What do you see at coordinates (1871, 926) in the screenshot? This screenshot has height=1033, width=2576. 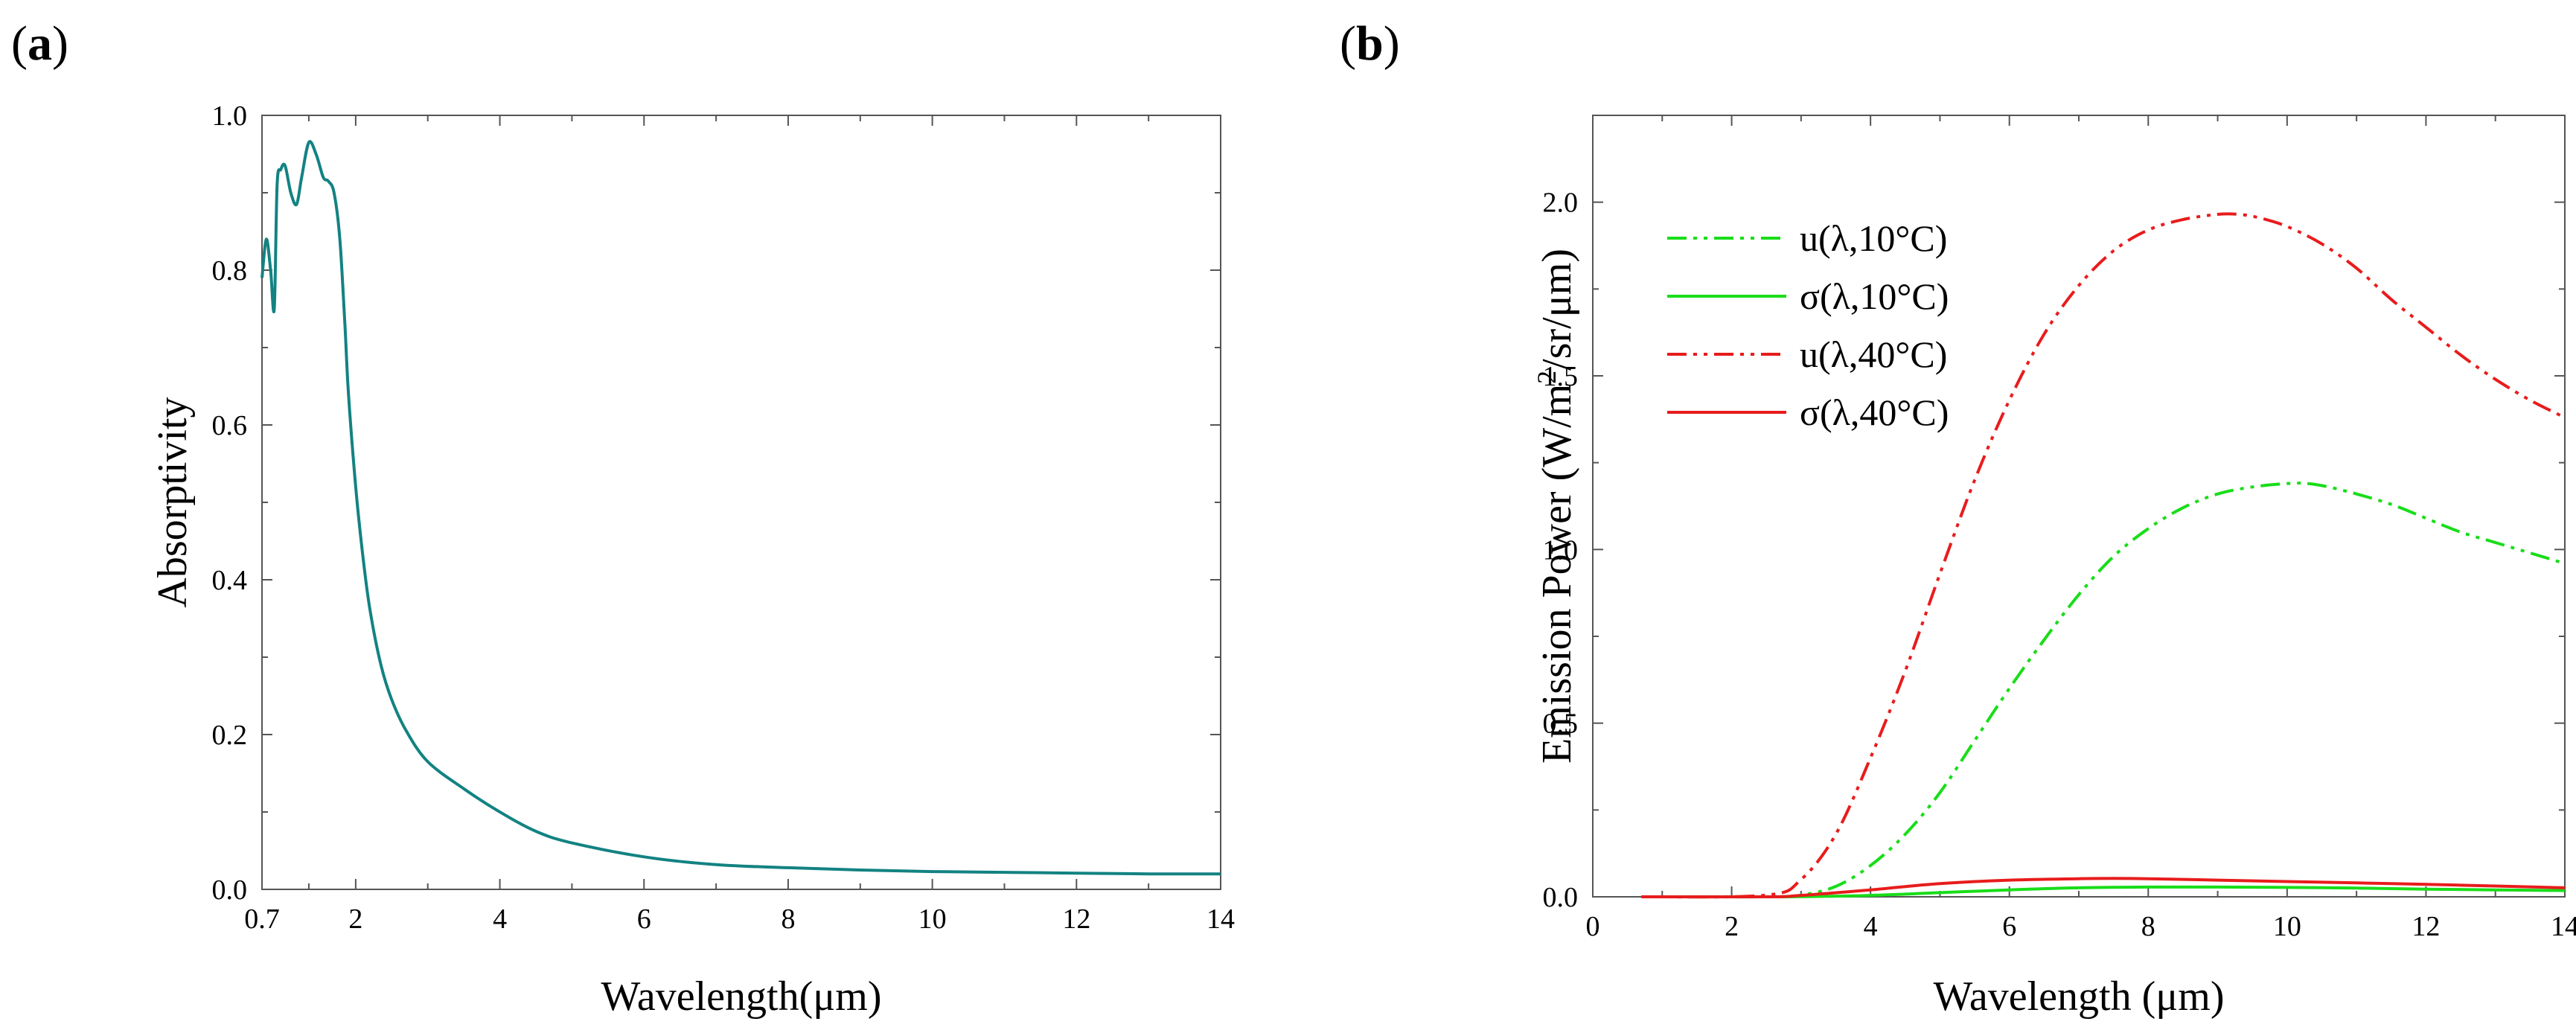 I see `panel-b-x-tick-label: 4` at bounding box center [1871, 926].